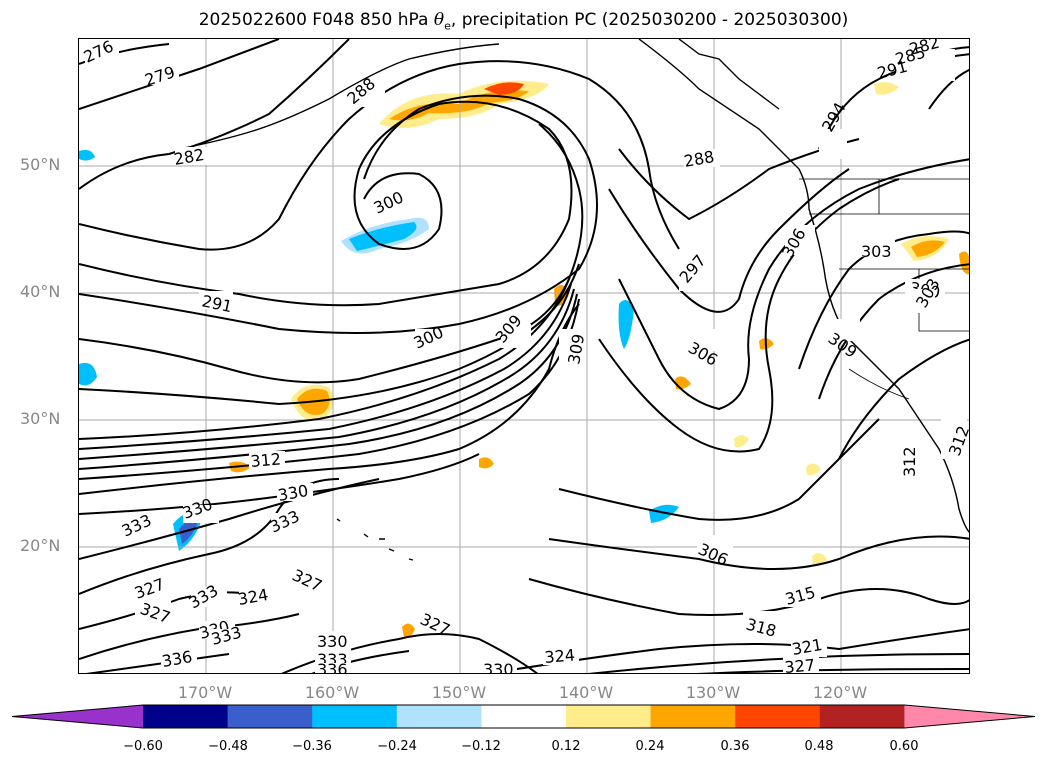 This screenshot has width=1047, height=767. Describe the element at coordinates (560, 656) in the screenshot. I see `contour-label: 324` at that location.